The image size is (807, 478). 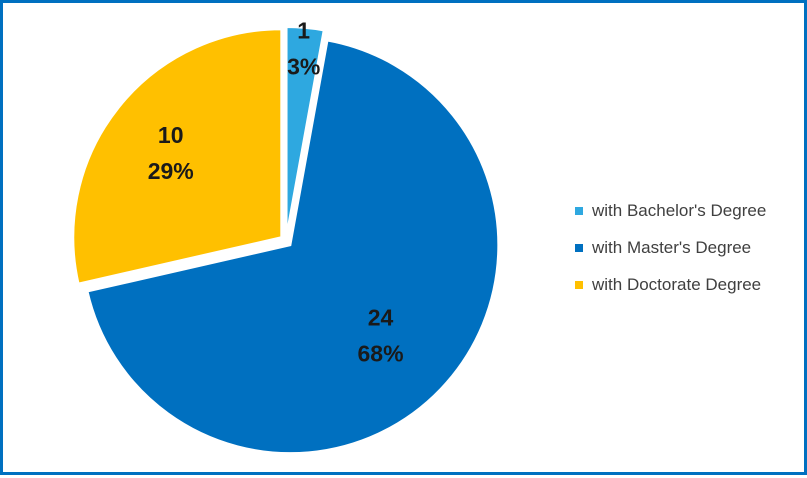 I want to click on legend-label-doctorate: with Doctorate Degree, so click(x=677, y=284).